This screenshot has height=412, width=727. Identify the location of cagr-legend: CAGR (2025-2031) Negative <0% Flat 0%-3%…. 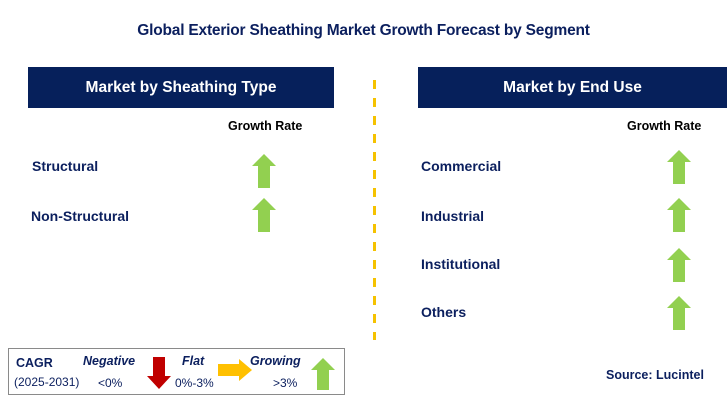
(176, 371).